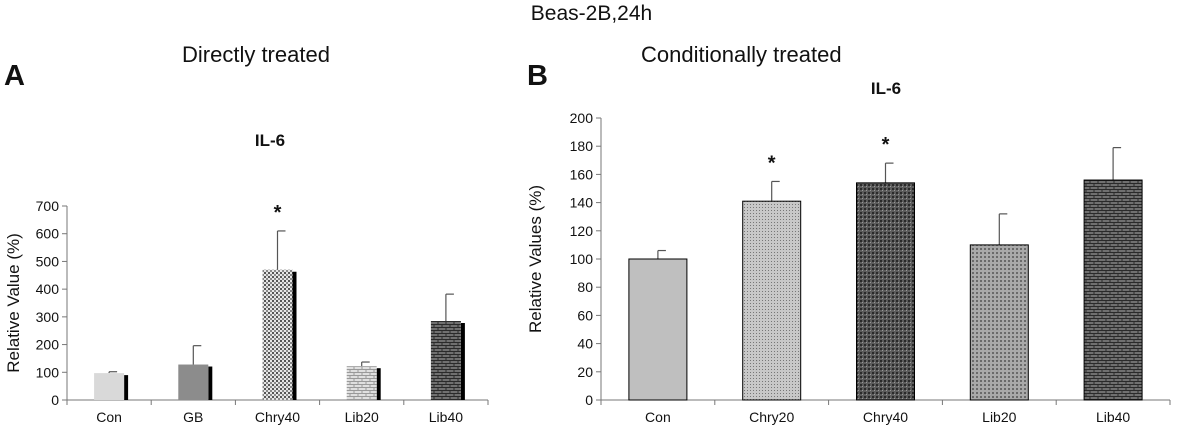 This screenshot has width=1183, height=427. Describe the element at coordinates (48, 206) in the screenshot. I see `y-tick-label: 700` at that location.